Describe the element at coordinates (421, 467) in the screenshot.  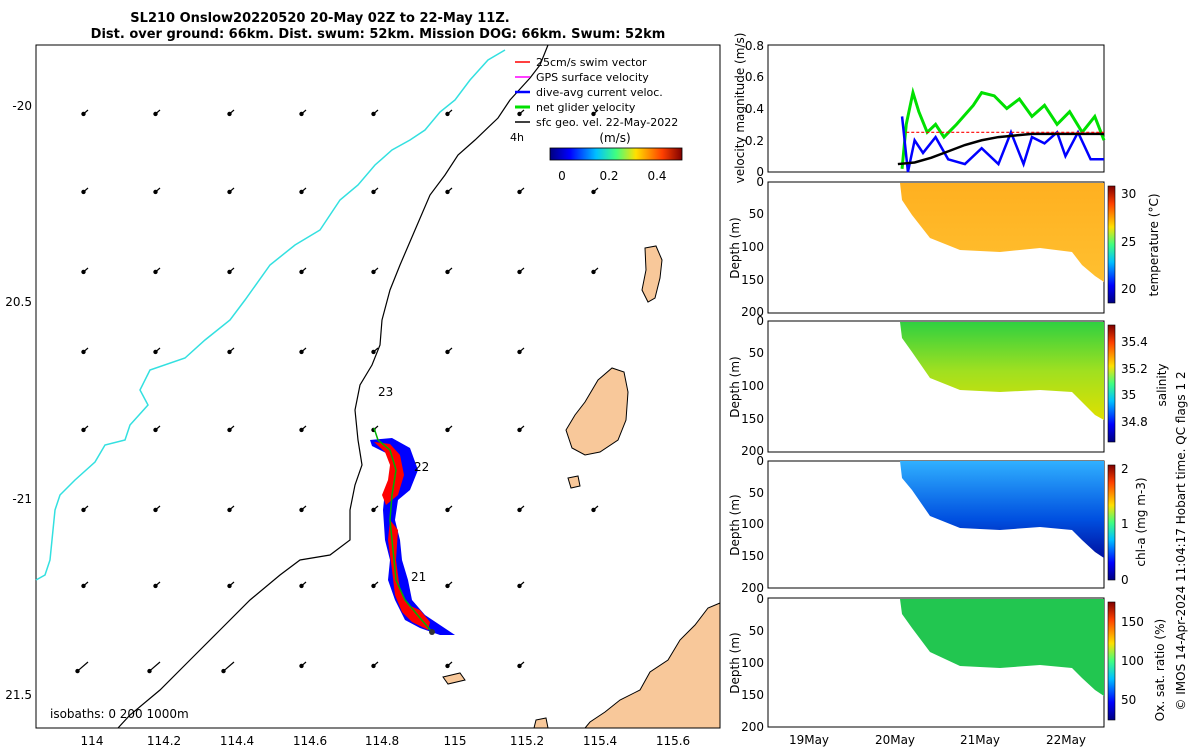
I see `track-label-22: 22` at that location.